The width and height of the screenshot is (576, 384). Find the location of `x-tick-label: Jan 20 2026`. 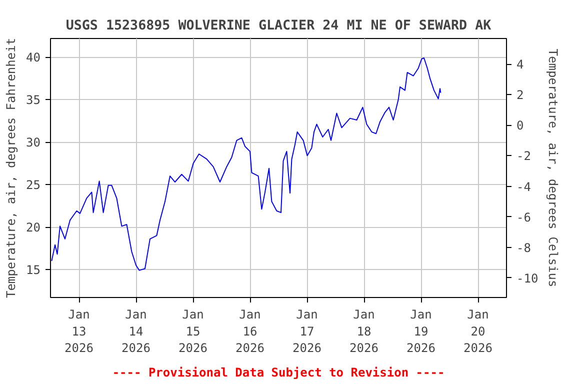

x-tick-label: Jan 20 2026 is located at coordinates (478, 332).